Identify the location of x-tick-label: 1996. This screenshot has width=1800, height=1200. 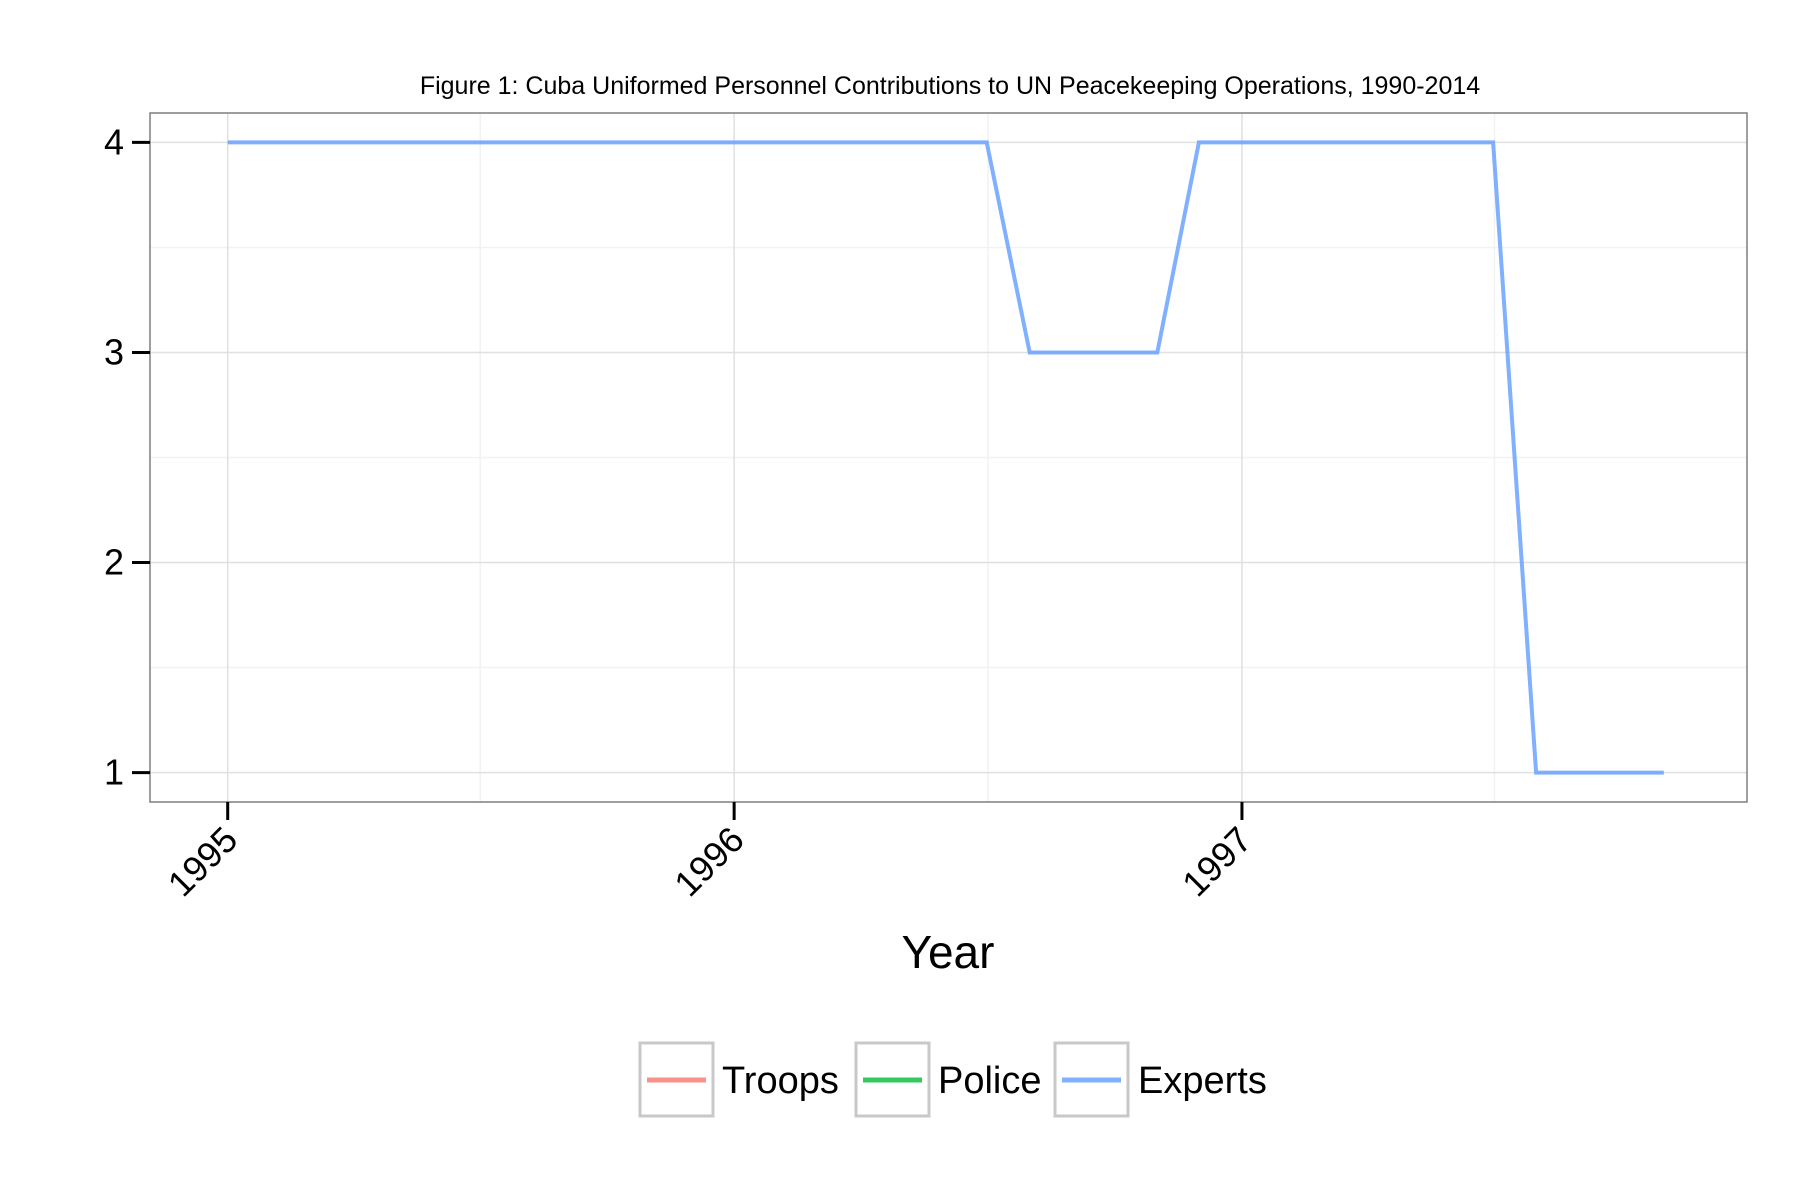
(709, 862).